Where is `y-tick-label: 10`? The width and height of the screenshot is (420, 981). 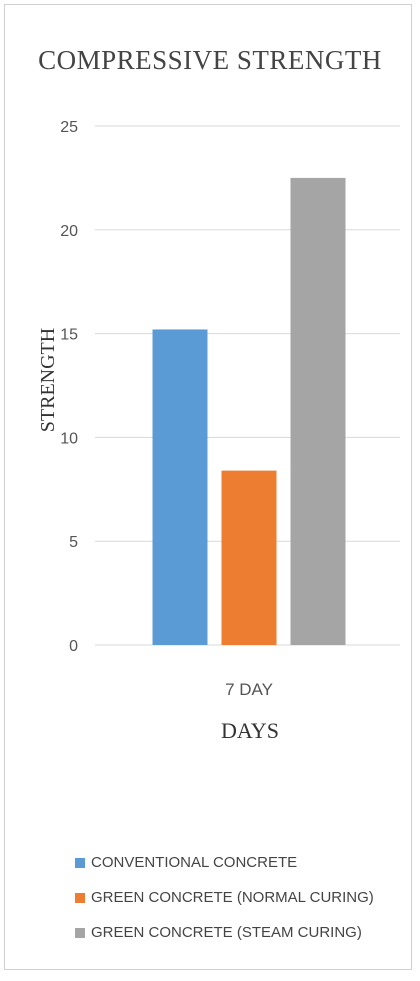
y-tick-label: 10 is located at coordinates (69, 438).